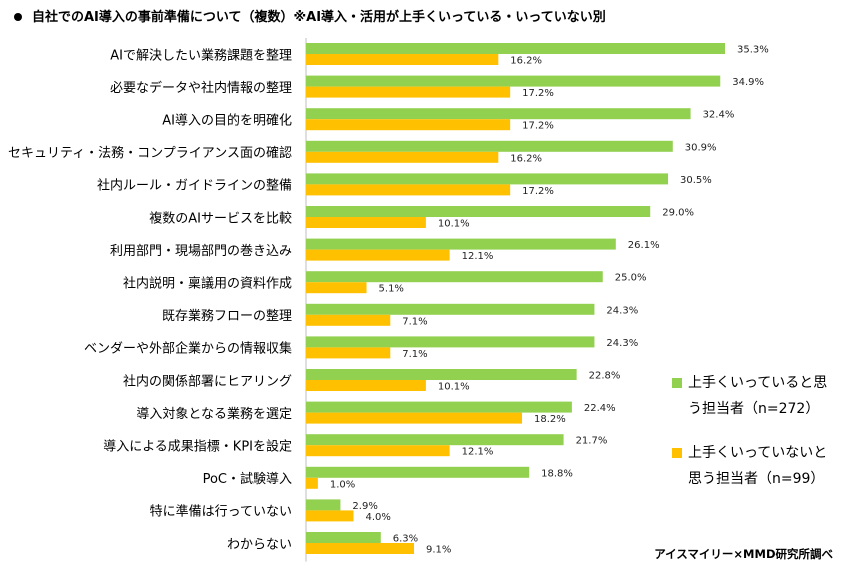 The width and height of the screenshot is (841, 572). I want to click on category-label: 利用部門・現場部門の巻き込み, so click(201, 251).